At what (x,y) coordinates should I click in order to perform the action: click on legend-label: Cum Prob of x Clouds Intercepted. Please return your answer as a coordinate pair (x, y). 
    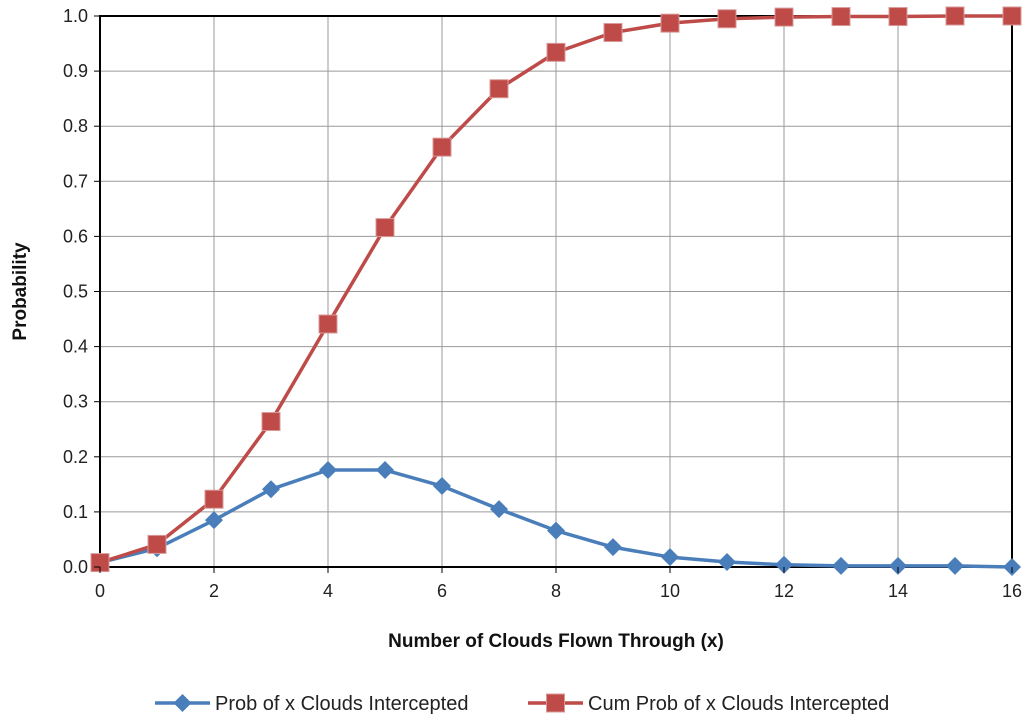
    Looking at the image, I should click on (738, 704).